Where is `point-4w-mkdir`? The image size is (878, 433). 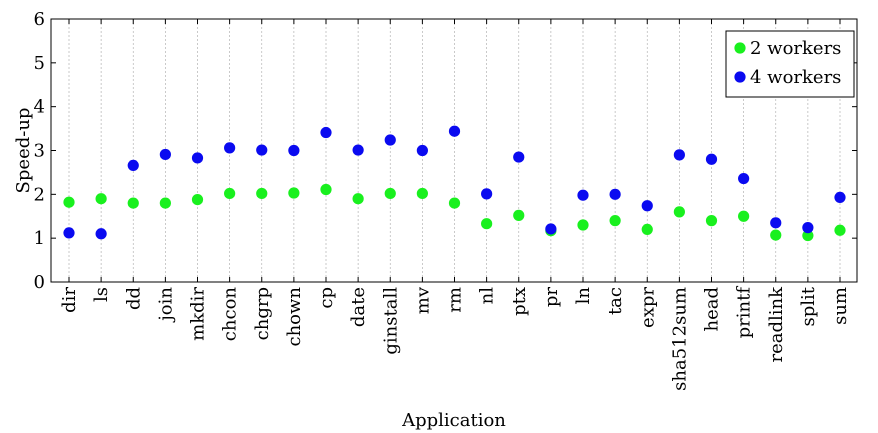
point-4w-mkdir is located at coordinates (197, 158).